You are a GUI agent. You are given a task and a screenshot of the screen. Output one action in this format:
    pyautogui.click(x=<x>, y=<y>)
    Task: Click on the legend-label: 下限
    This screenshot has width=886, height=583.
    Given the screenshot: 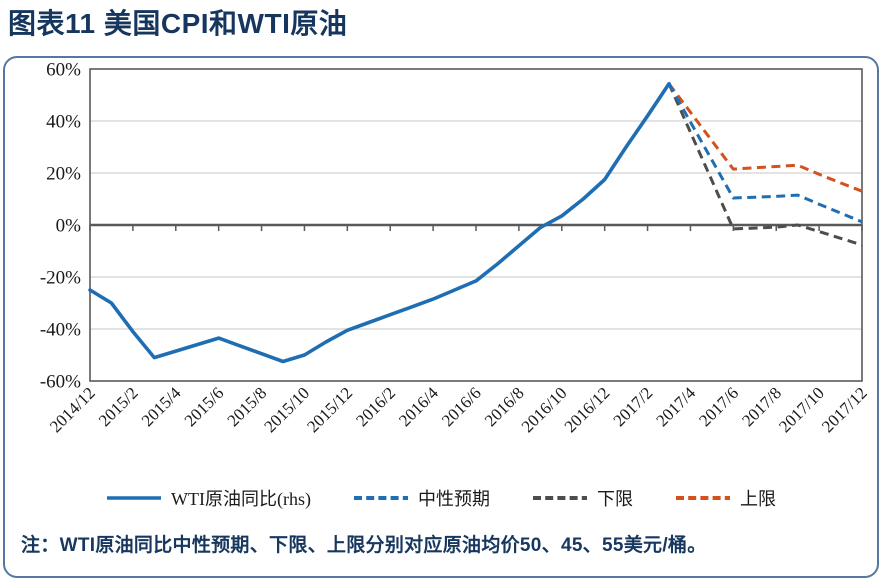 What is the action you would take?
    pyautogui.click(x=614, y=499)
    